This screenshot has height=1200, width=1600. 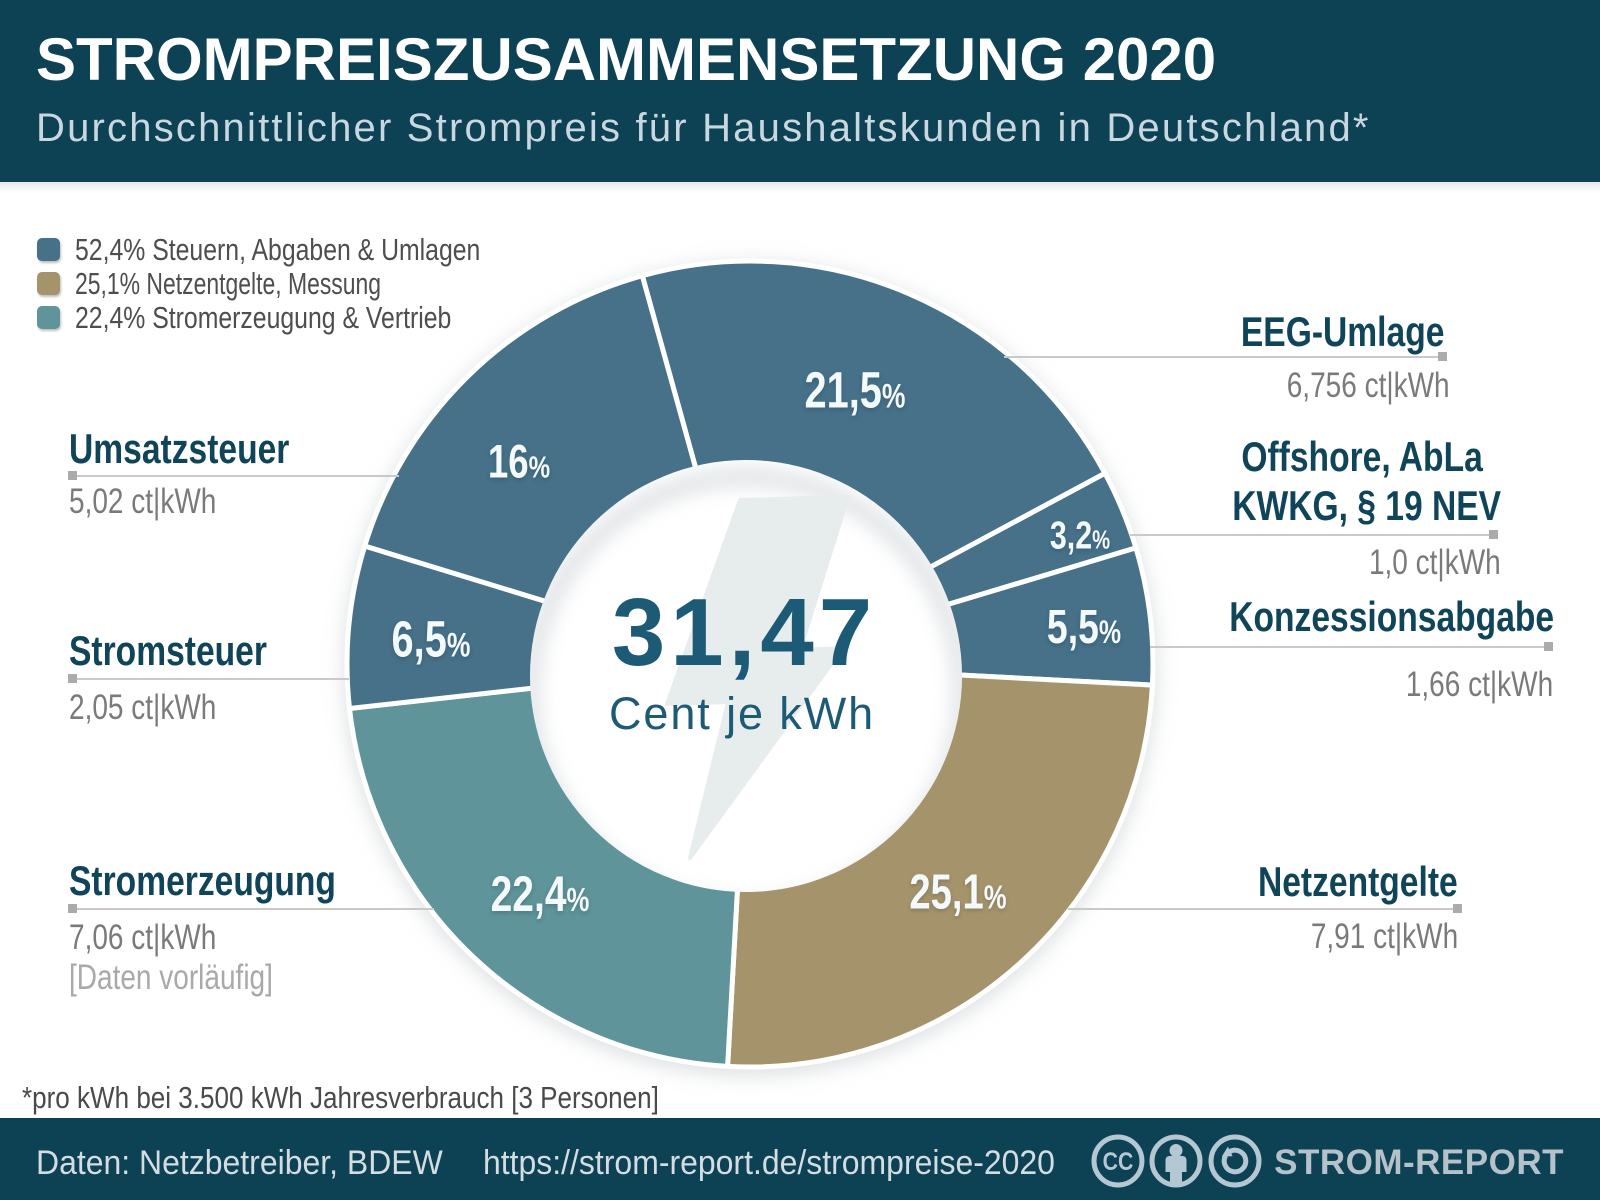 I want to click on svg-text: CC, so click(x=1118, y=1161).